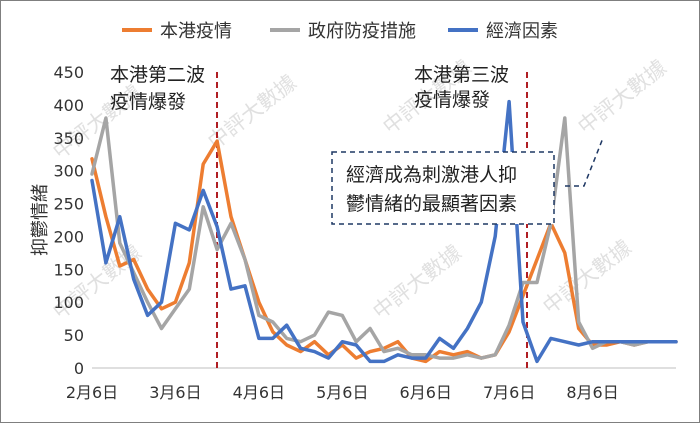 The image size is (700, 423). I want to click on y-tick-label: 100, so click(68, 302).